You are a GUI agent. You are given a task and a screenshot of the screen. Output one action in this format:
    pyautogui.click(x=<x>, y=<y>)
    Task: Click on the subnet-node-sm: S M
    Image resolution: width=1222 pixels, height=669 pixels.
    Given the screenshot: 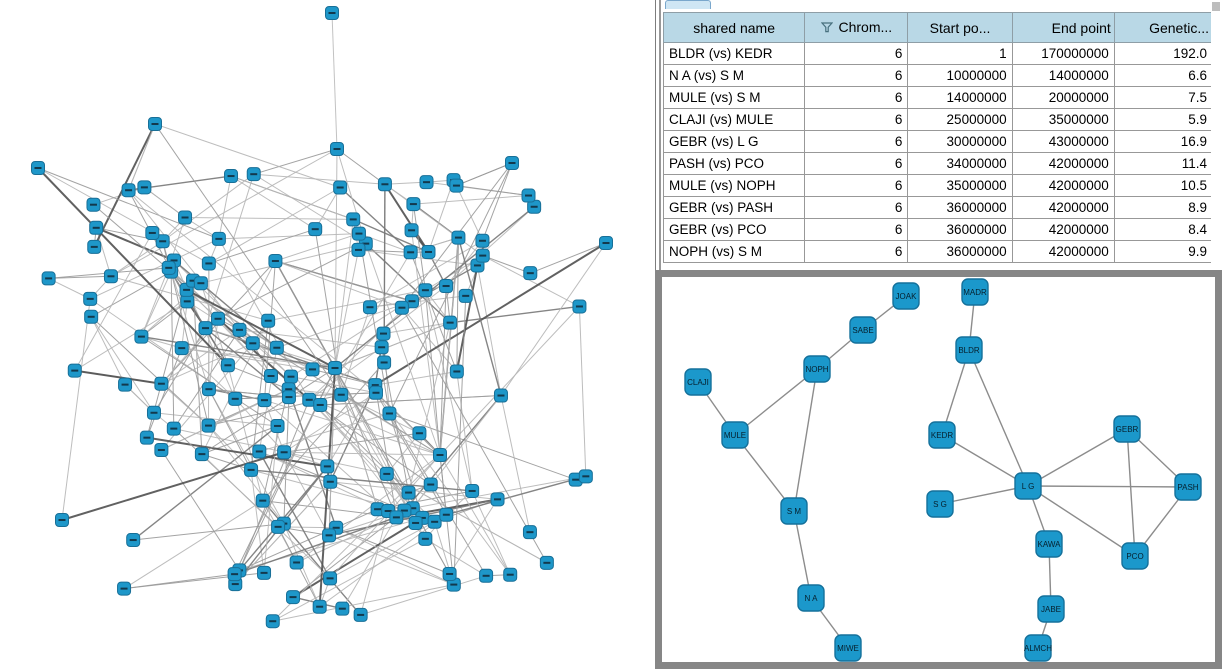 What is the action you would take?
    pyautogui.click(x=794, y=511)
    